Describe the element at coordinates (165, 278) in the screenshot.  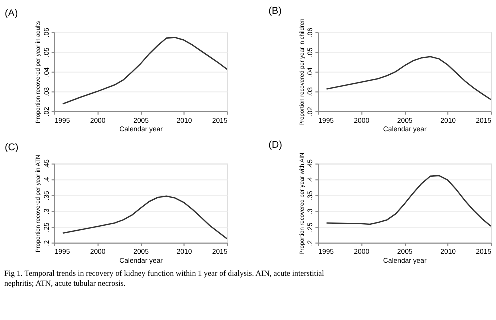
I see `caption: Fig 1. Temporal trends in recovery of kidney function within 1 year of dialysis. AIN, acute interstitial nephritis; ATN, acute tubular necrosis.` at that location.